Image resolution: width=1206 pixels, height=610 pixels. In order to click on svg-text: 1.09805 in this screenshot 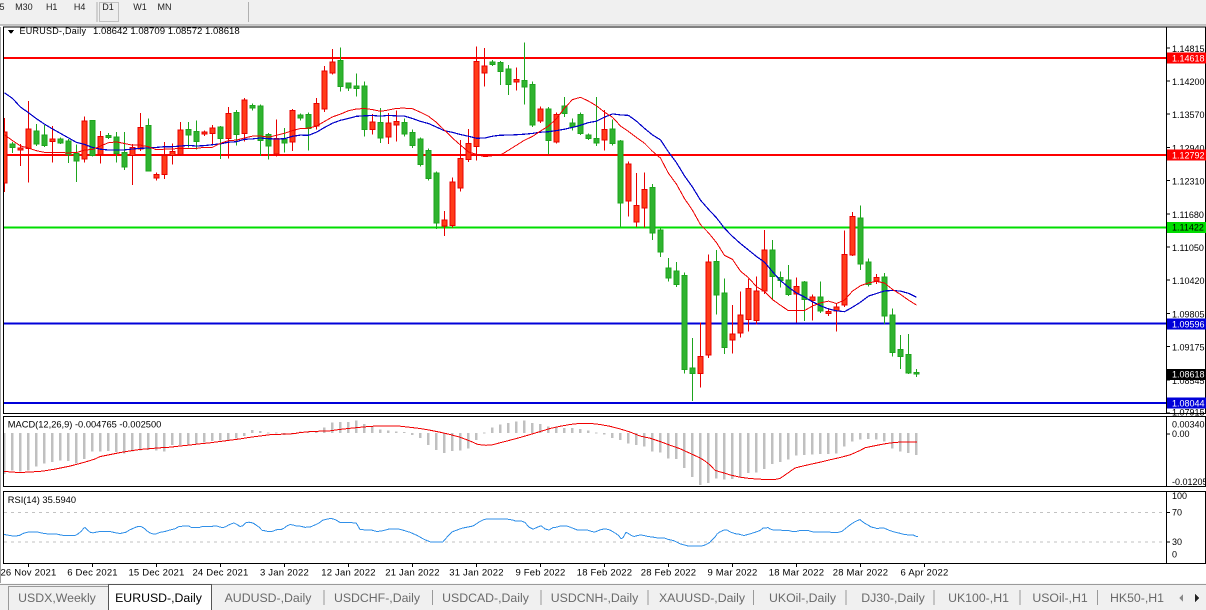, I will do `click(1188, 314)`.